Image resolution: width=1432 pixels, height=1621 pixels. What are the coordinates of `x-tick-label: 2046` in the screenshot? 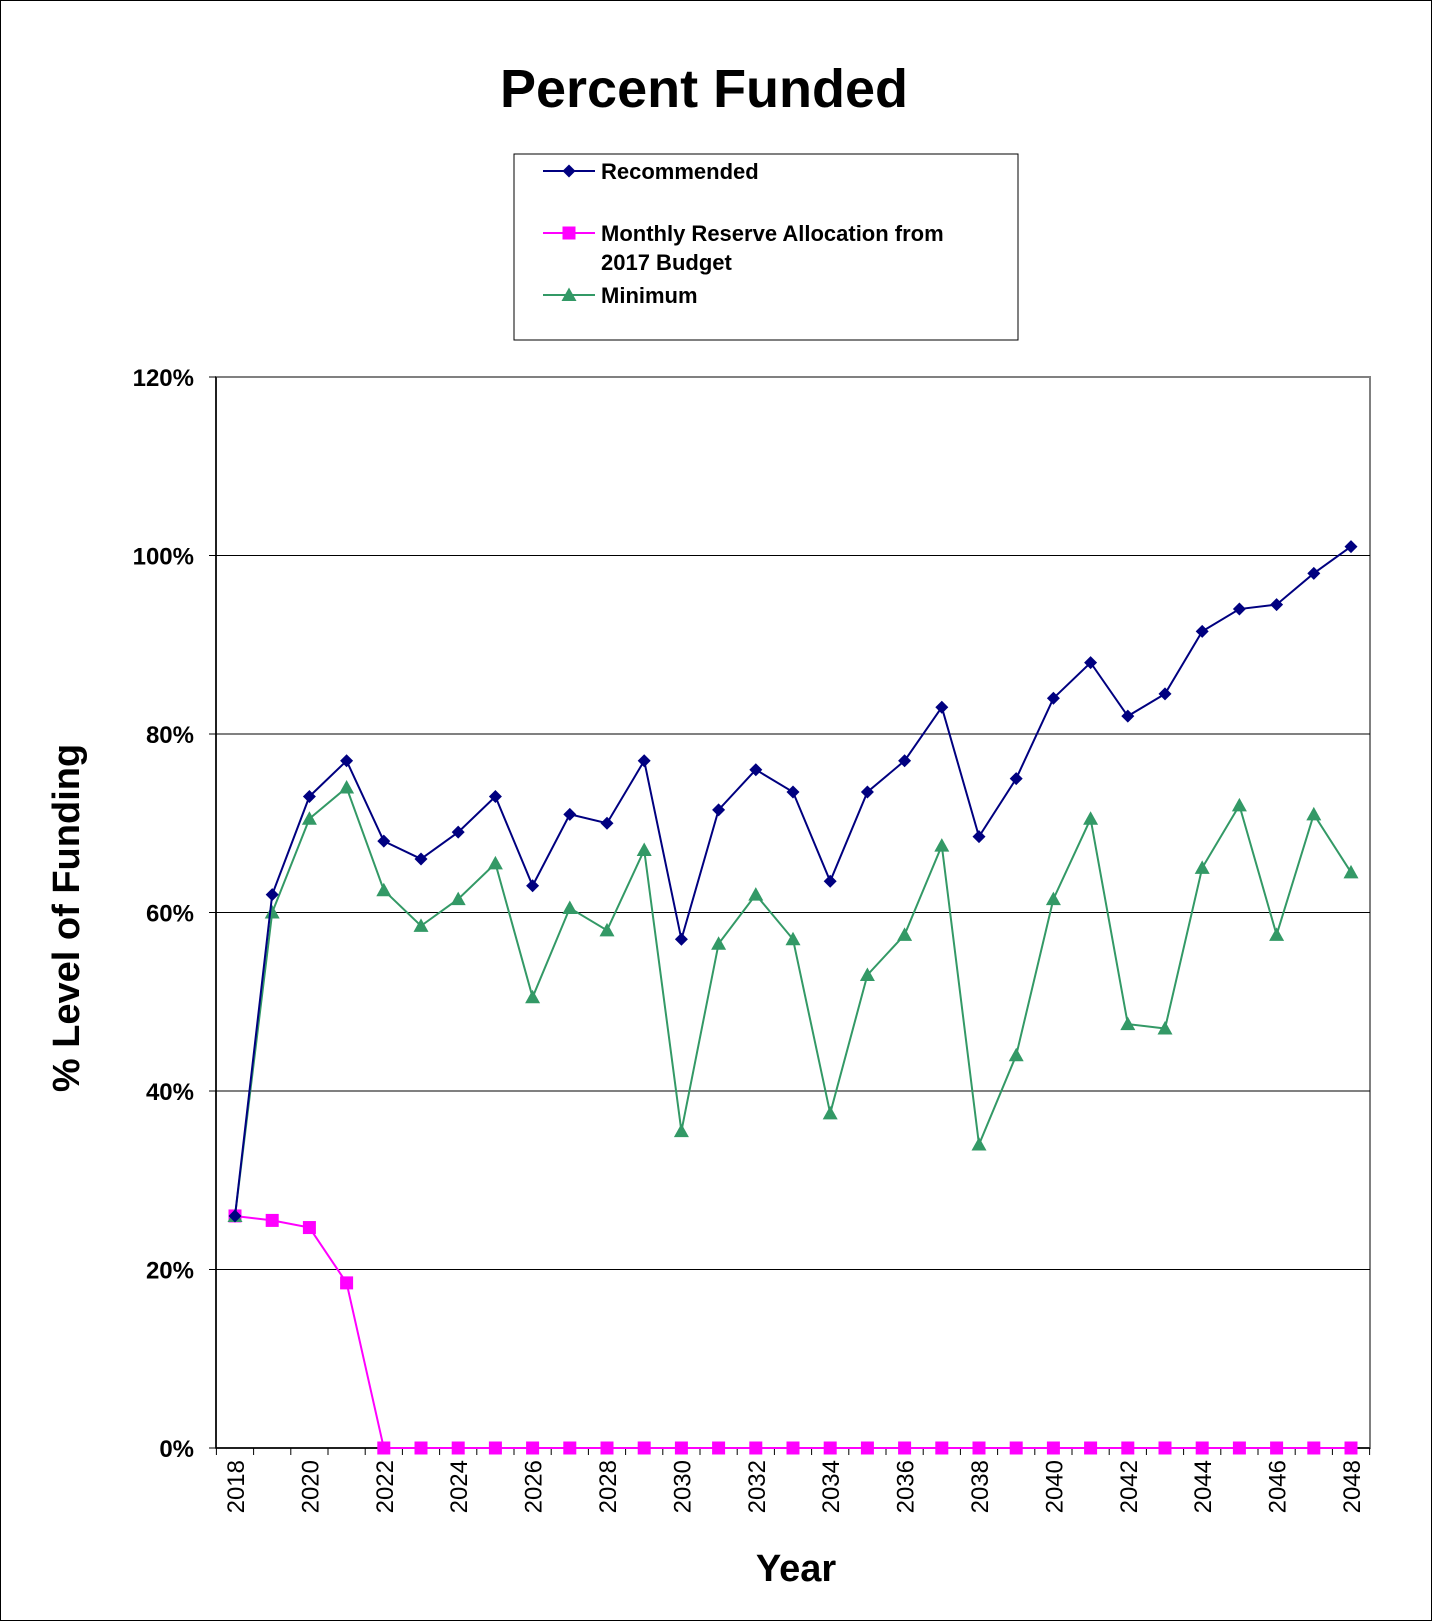 It's located at (1278, 1486).